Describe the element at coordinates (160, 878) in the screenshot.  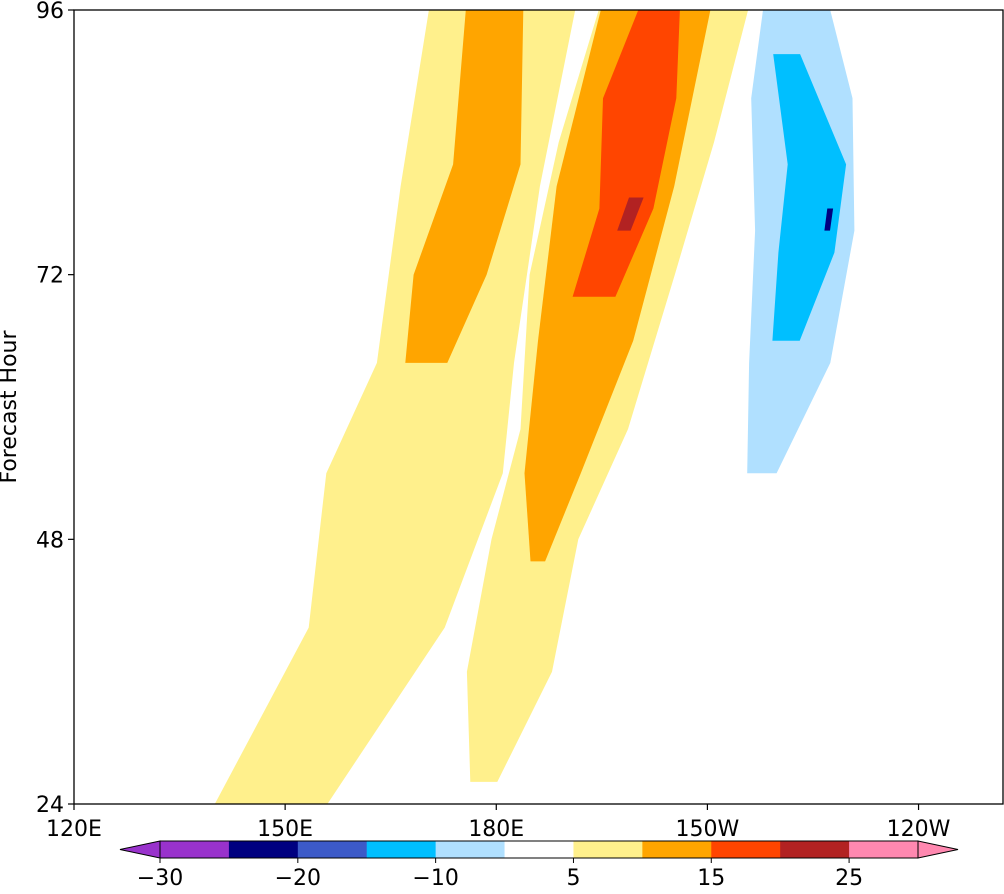
I see `colorbar-tick-label: −30` at that location.